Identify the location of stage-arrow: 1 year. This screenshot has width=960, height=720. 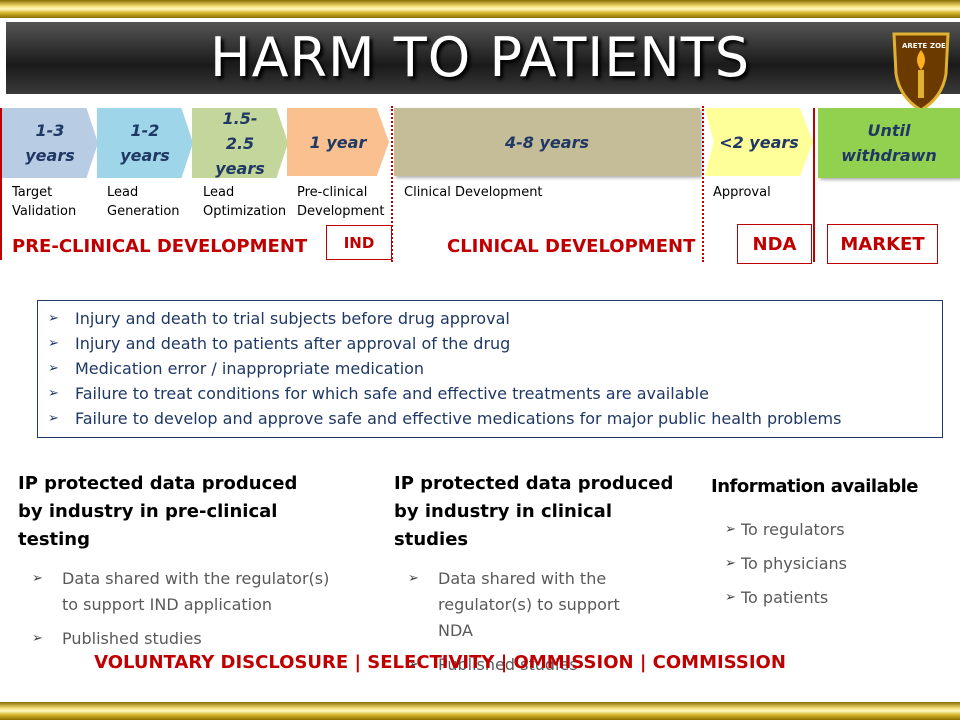
(338, 142).